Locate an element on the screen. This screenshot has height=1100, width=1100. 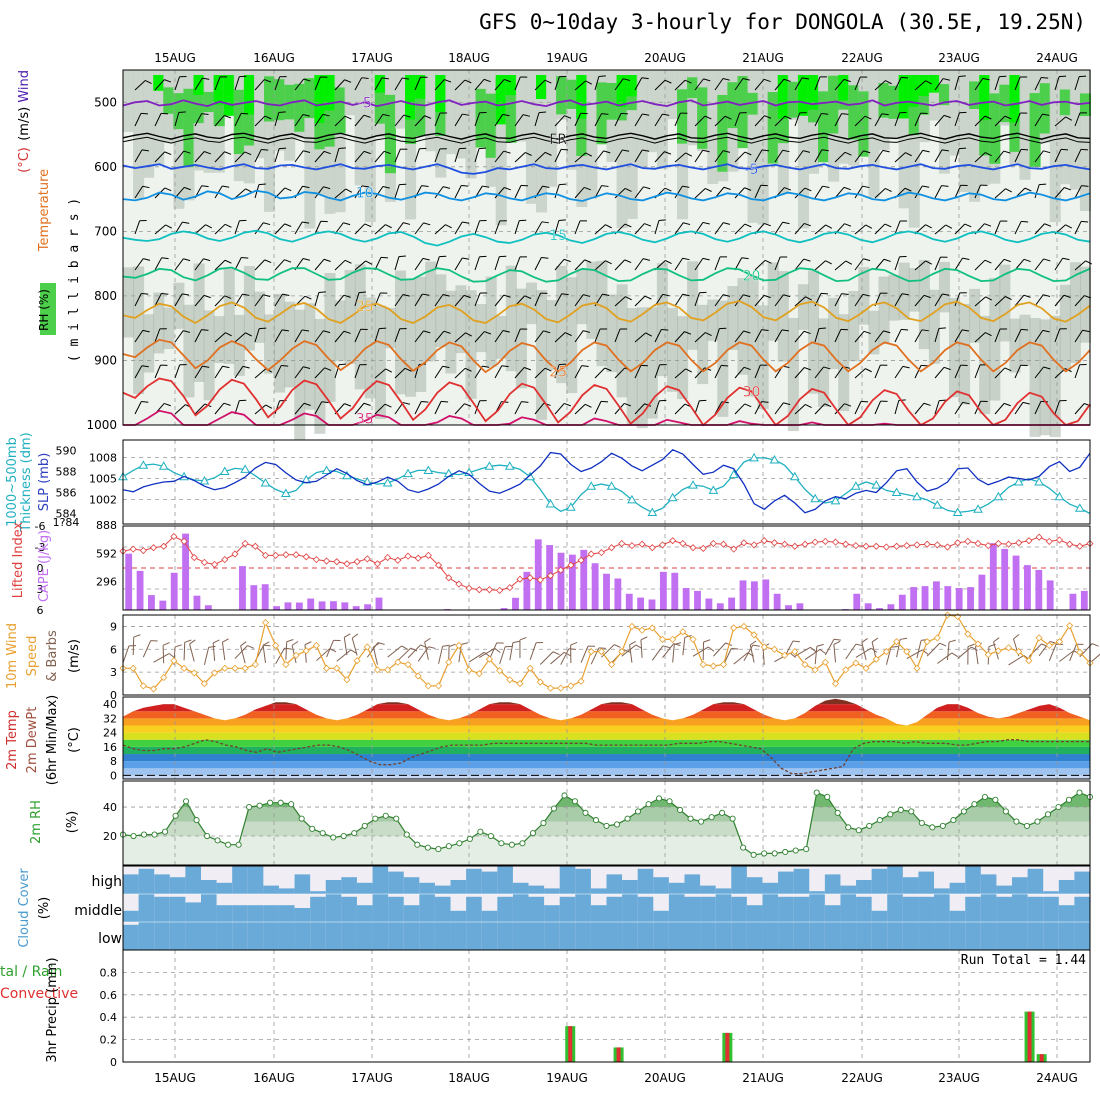
panel-frame is located at coordinates (606, 482).